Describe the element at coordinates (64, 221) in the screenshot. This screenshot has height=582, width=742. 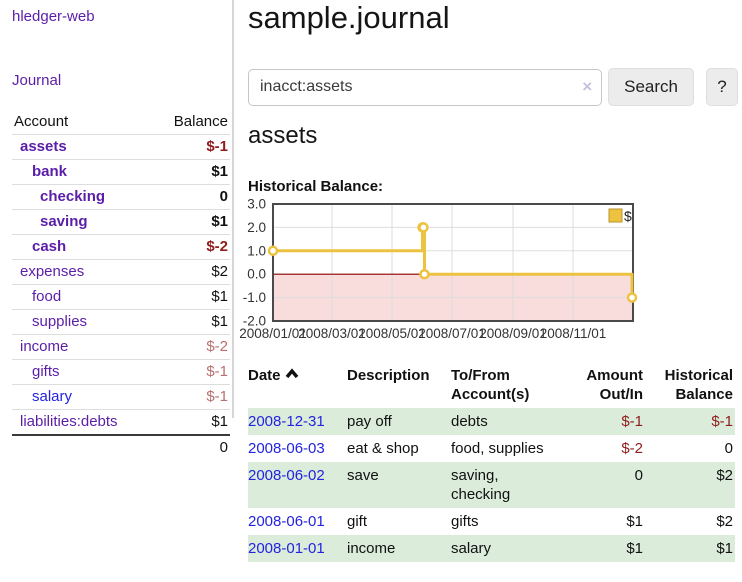
I see `account-link: saving` at that location.